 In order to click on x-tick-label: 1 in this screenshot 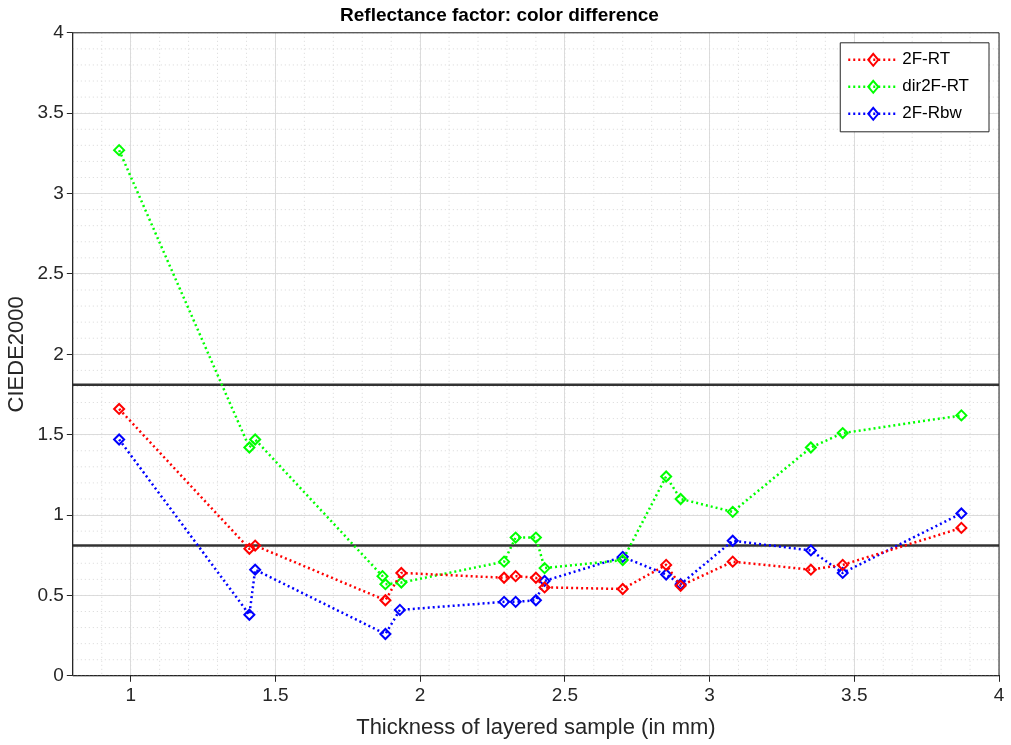, I will do `click(130, 695)`.